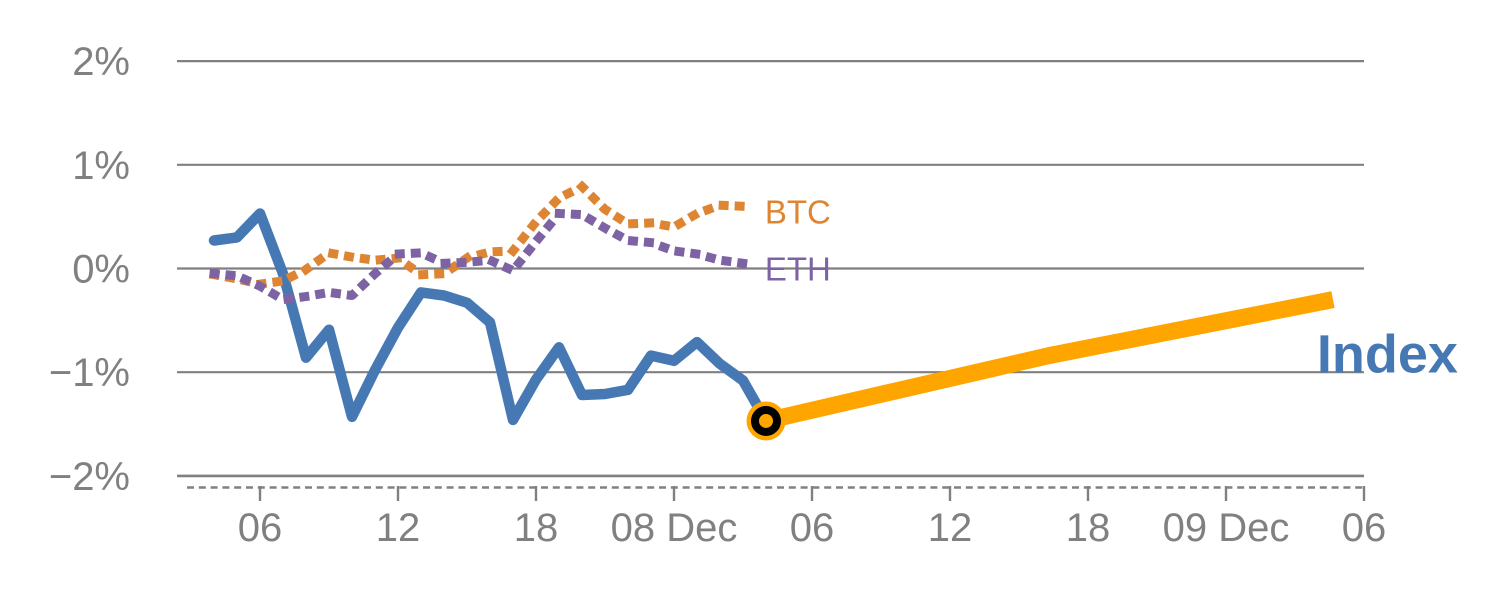  I want to click on y-tick-label: 2%, so click(101, 62).